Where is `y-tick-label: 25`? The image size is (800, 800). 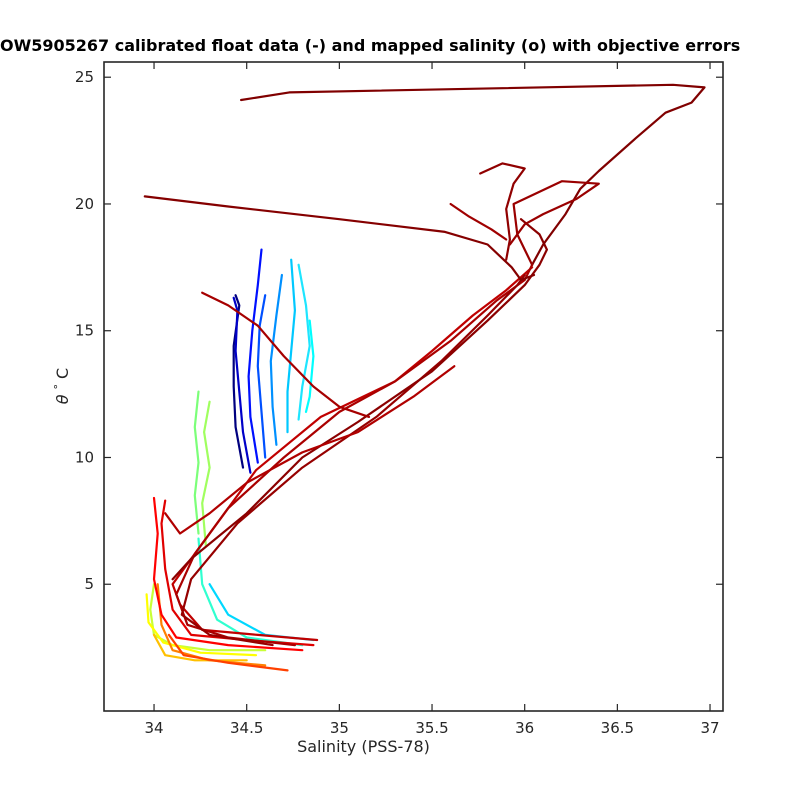 y-tick-label: 25 is located at coordinates (84, 77).